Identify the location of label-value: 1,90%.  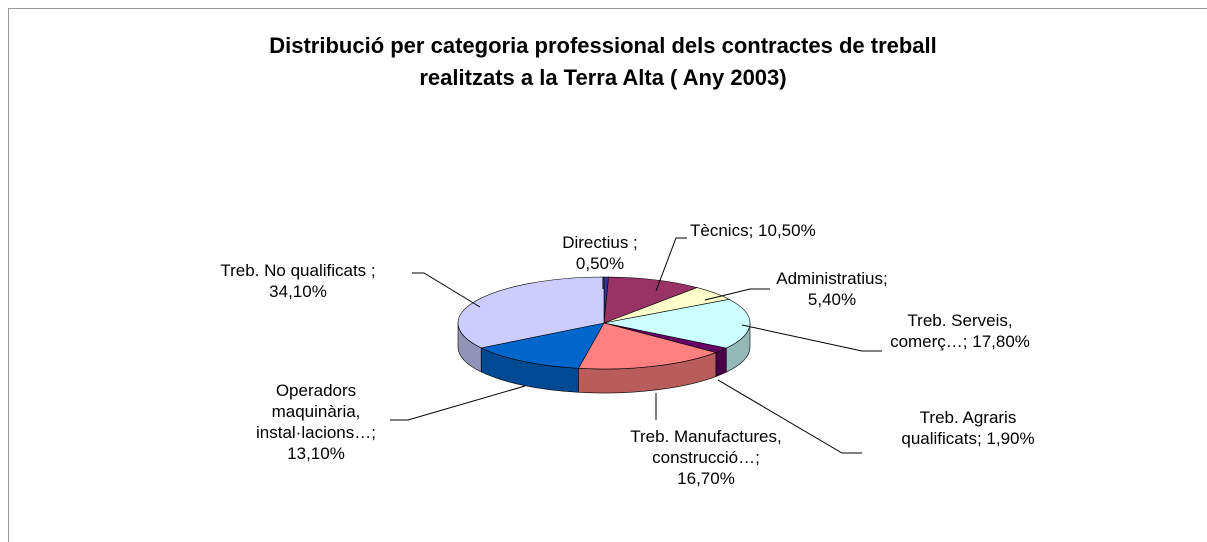
(1010, 438).